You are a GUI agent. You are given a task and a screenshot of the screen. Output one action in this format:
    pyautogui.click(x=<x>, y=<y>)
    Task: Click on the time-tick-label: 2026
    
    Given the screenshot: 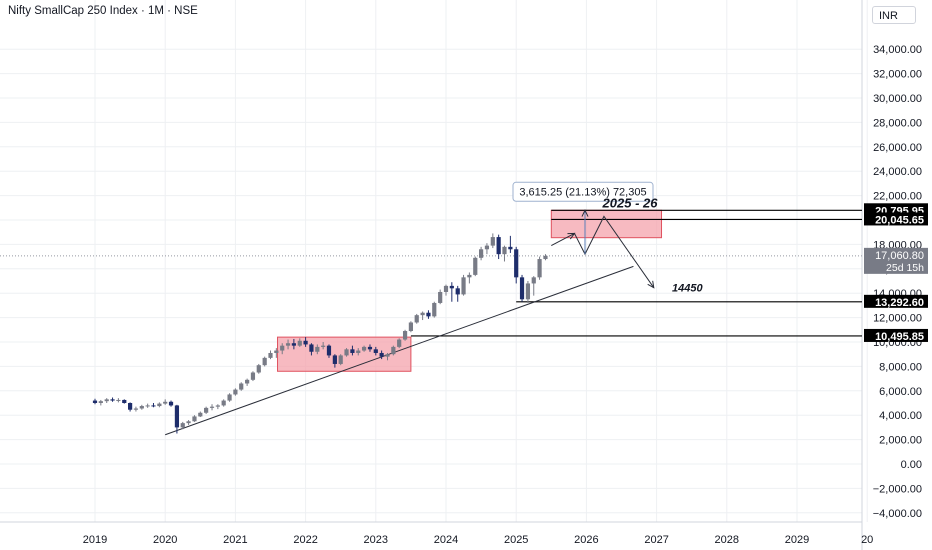 What is the action you would take?
    pyautogui.click(x=586, y=540)
    